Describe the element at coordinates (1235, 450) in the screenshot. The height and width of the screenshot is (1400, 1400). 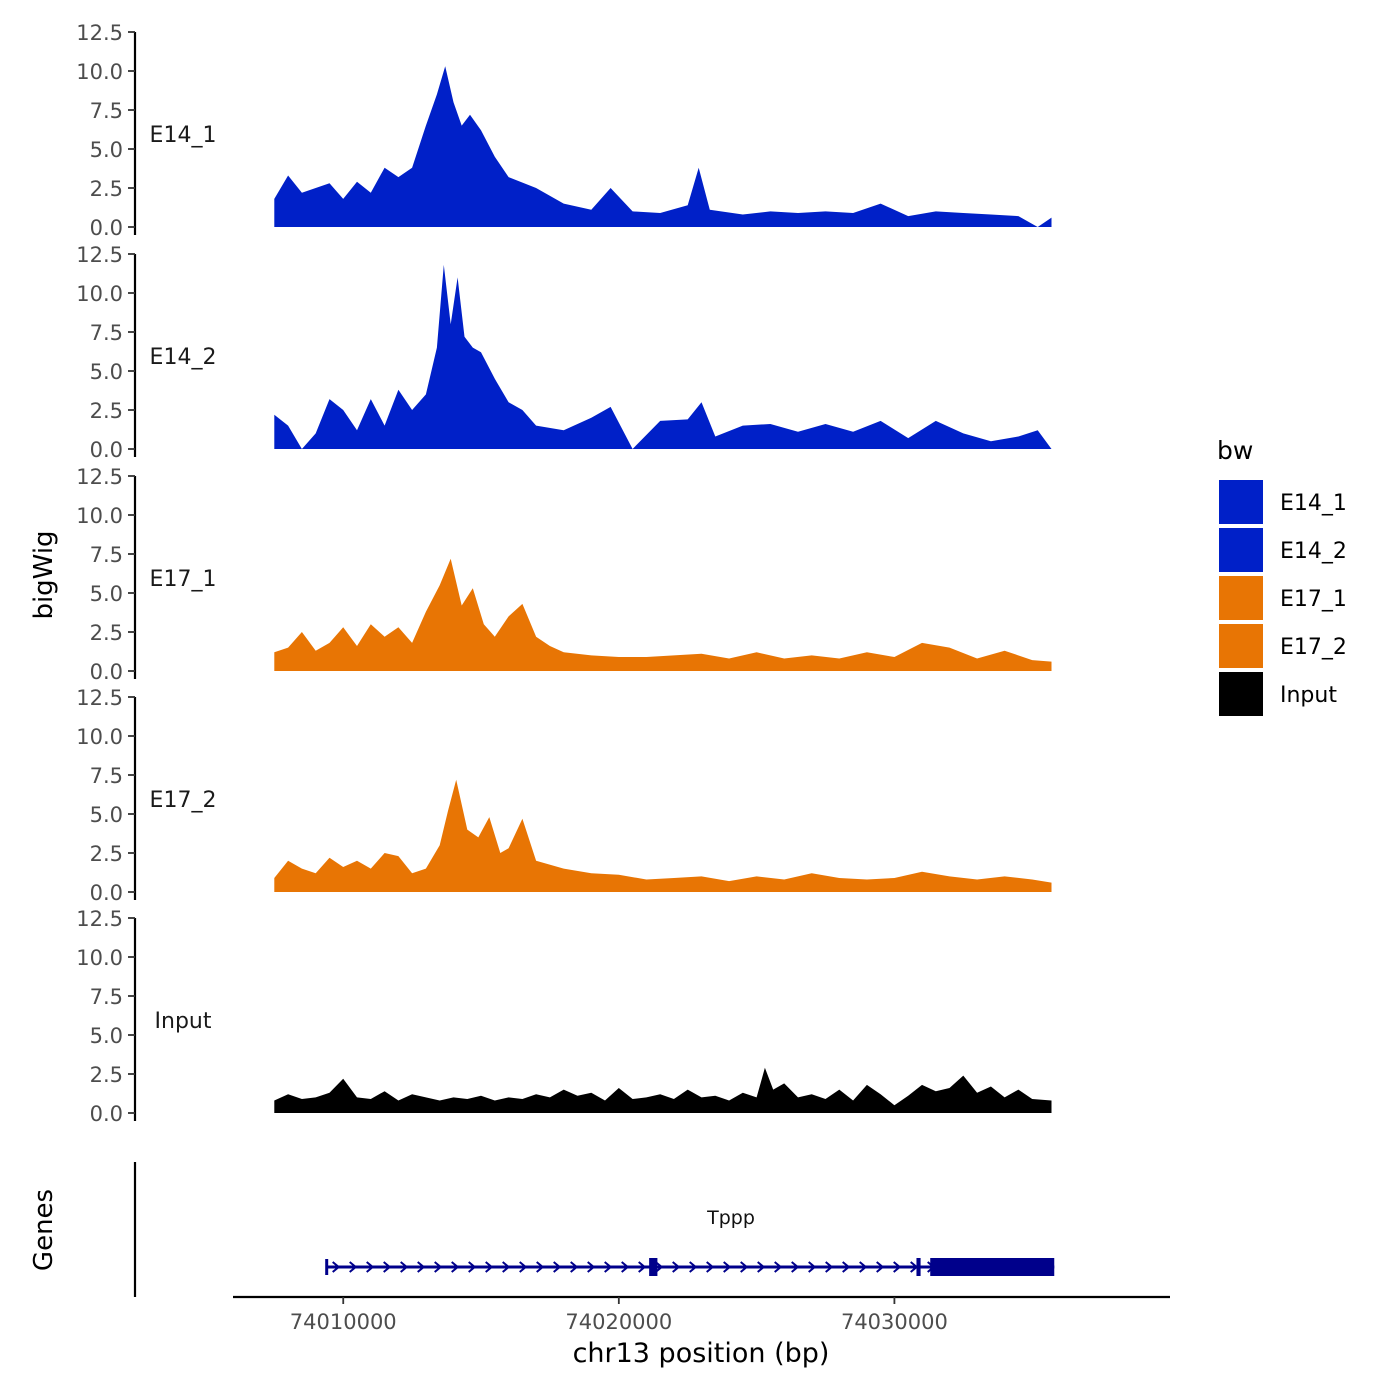
I see `legend-title: bw` at that location.